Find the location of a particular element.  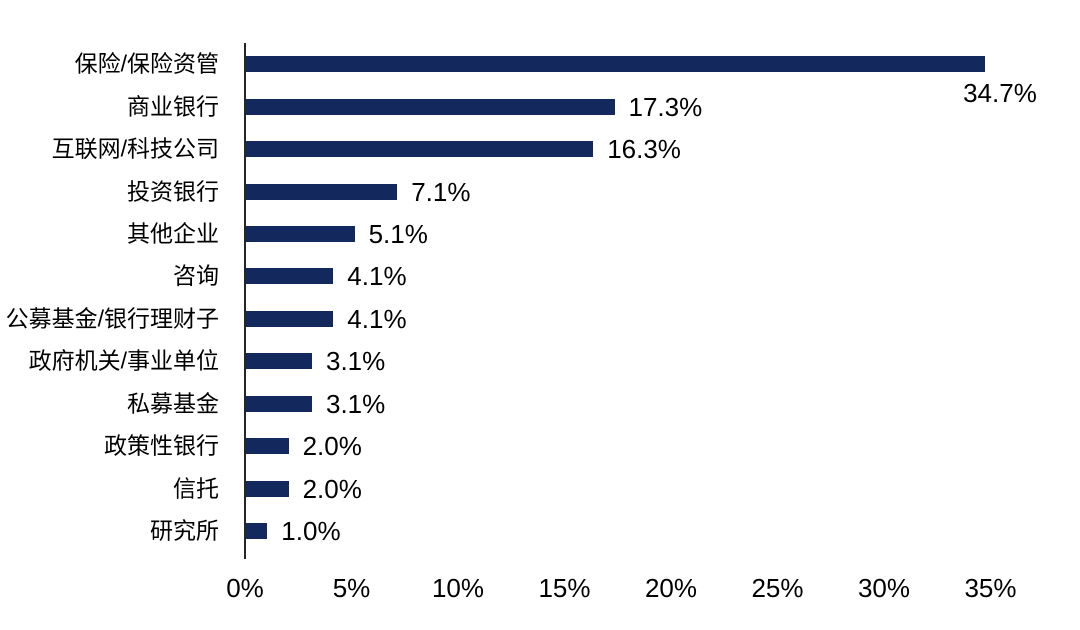

category-label: 商业银行 is located at coordinates (173, 106).